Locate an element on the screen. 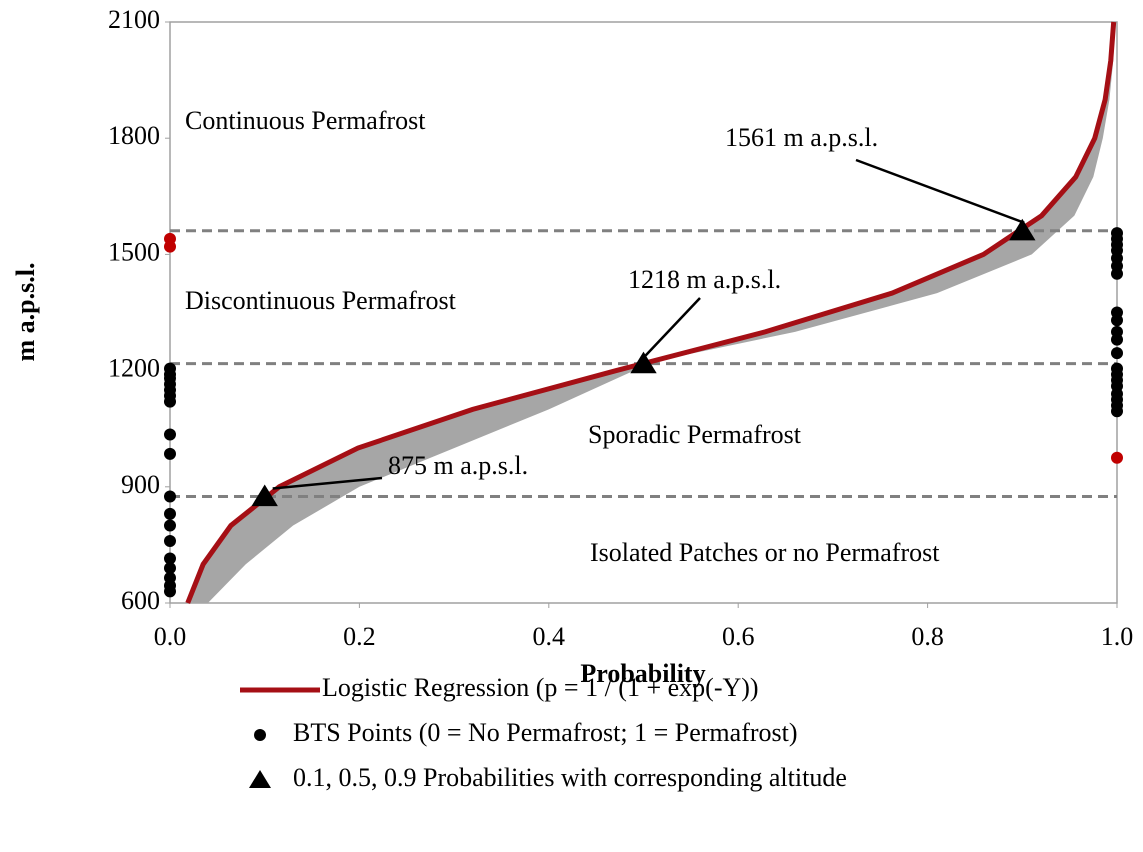 This screenshot has height=852, width=1143. y-tick-label: 2100 is located at coordinates (134, 19).